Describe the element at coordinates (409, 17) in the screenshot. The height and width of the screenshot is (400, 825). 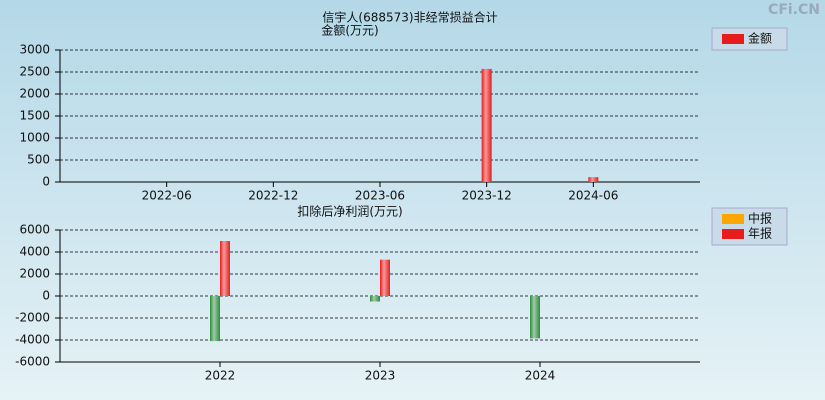
I see `chart-title: 信宇人(688573)非经常损益合计` at that location.